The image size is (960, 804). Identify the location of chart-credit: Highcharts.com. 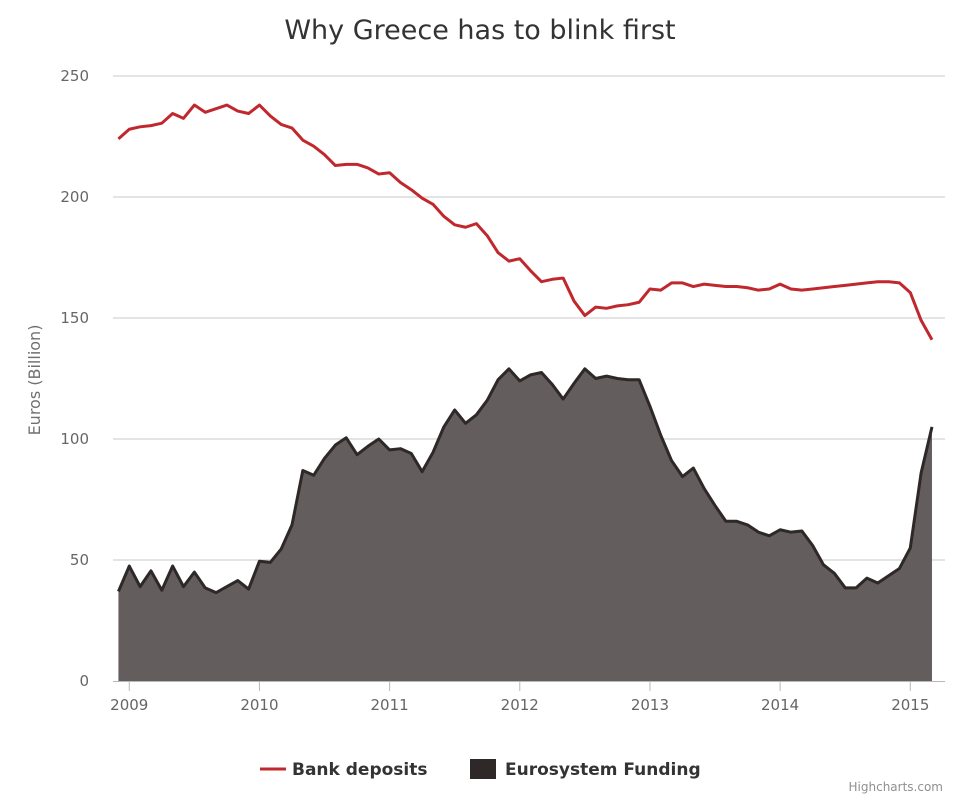
(896, 787).